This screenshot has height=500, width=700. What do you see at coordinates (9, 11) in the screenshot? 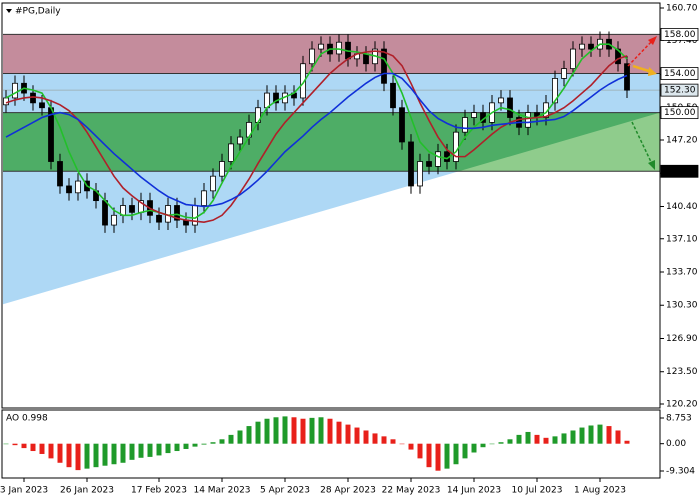
I see `menu-icon` at bounding box center [9, 11].